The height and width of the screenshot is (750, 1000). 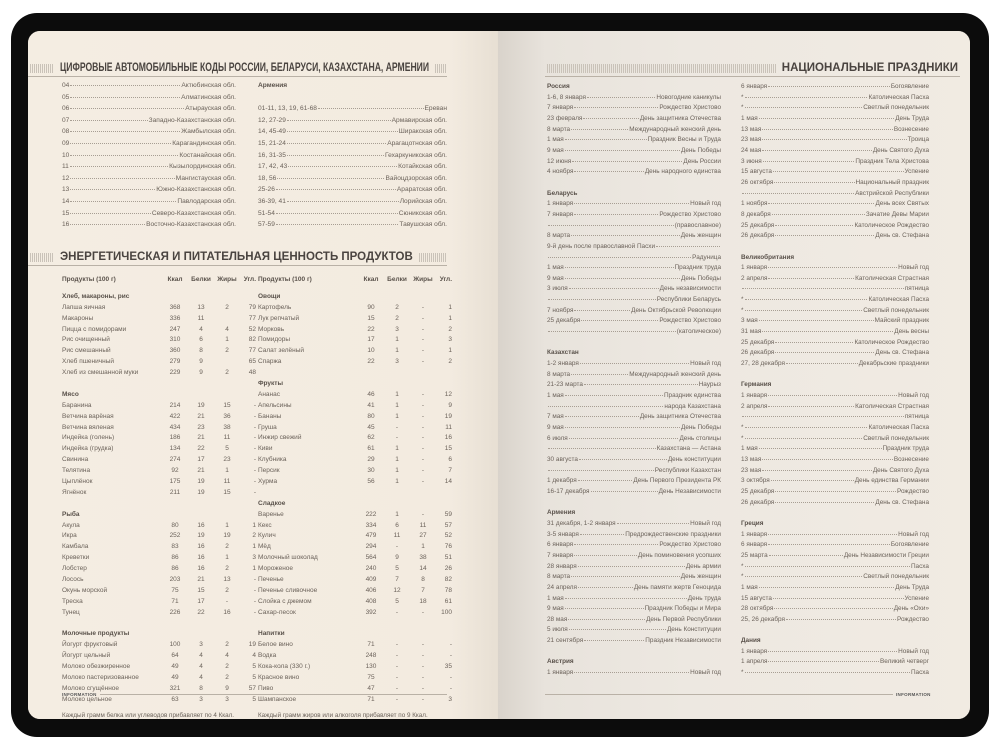 What do you see at coordinates (149, 181) in the screenshot?
I see `list-item: 12 Мангистауская обл.` at bounding box center [149, 181].